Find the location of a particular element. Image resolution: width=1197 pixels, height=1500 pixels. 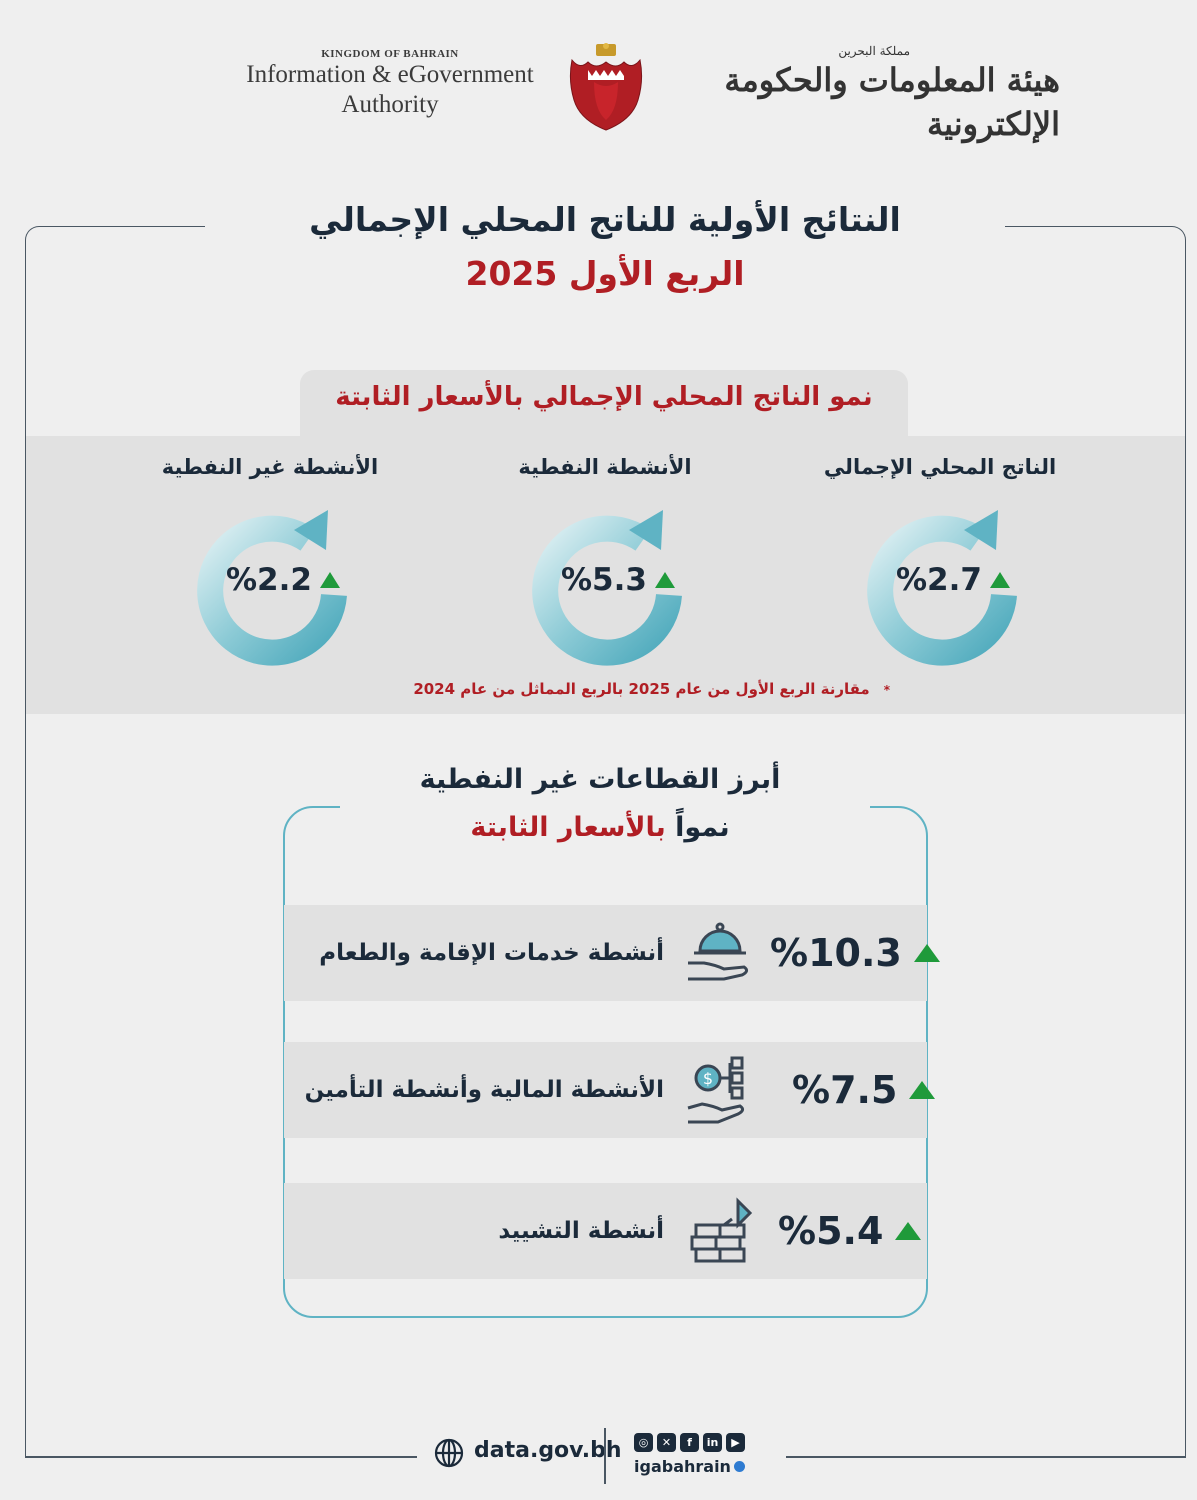

finance-hand-icon: $ is located at coordinates (716, 1090).